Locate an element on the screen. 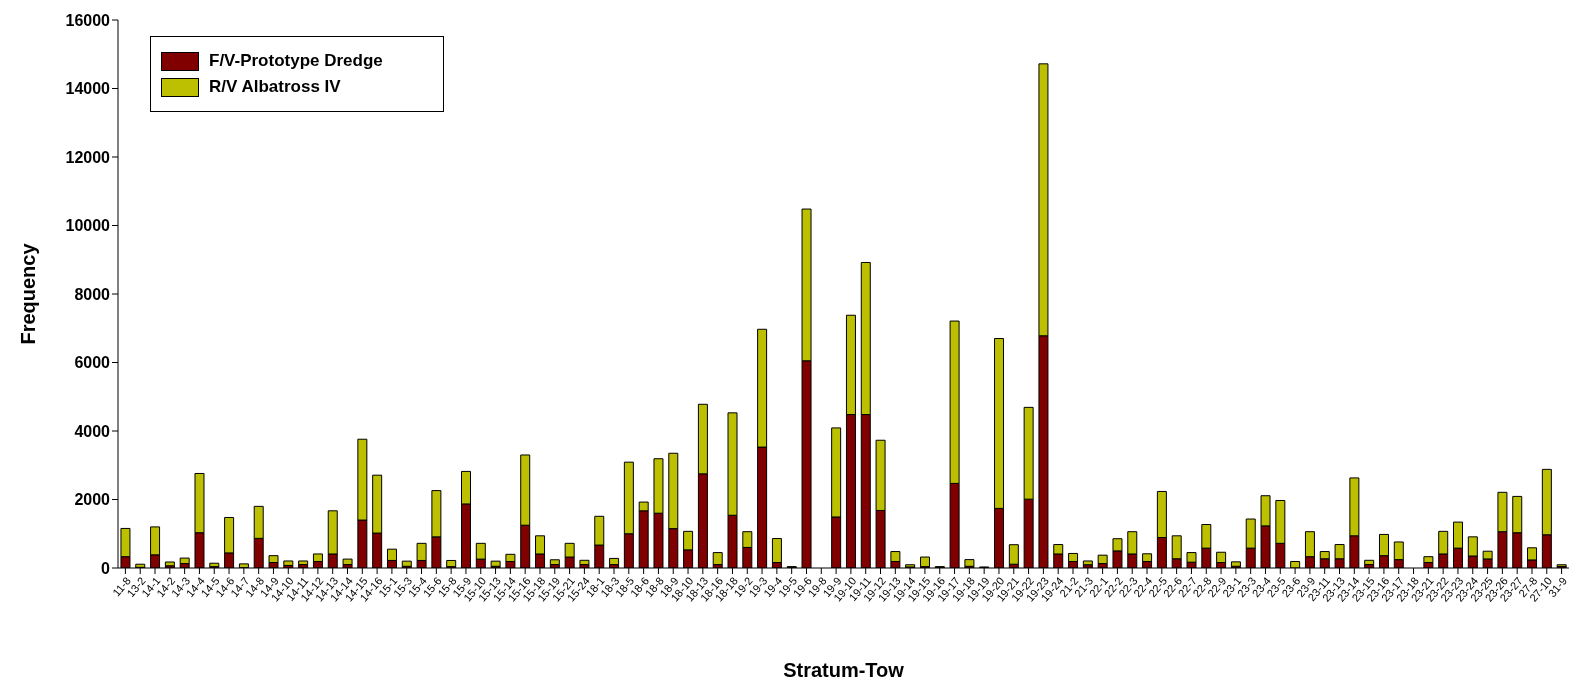 Image resolution: width=1589 pixels, height=686 pixels. y-tick-label: 10000 is located at coordinates (88, 226).